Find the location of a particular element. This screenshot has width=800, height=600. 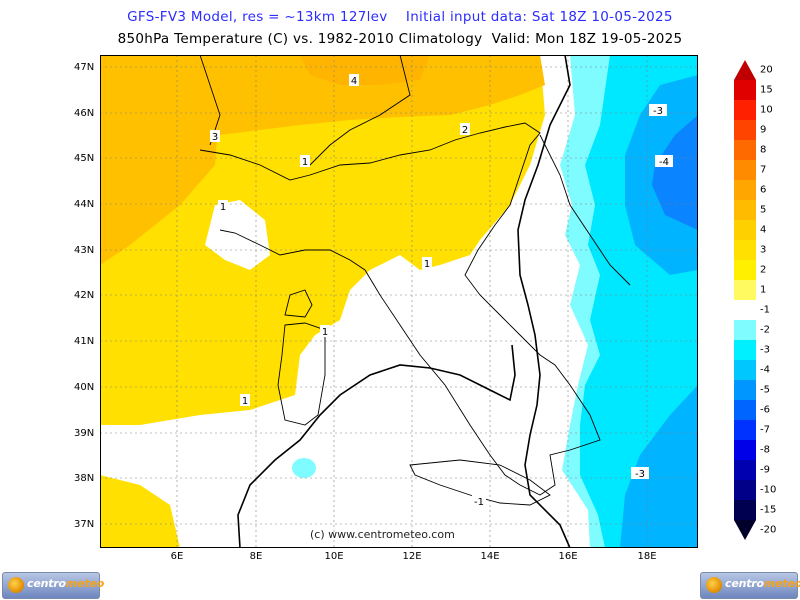

contour-label-text: 3 is located at coordinates (215, 137).